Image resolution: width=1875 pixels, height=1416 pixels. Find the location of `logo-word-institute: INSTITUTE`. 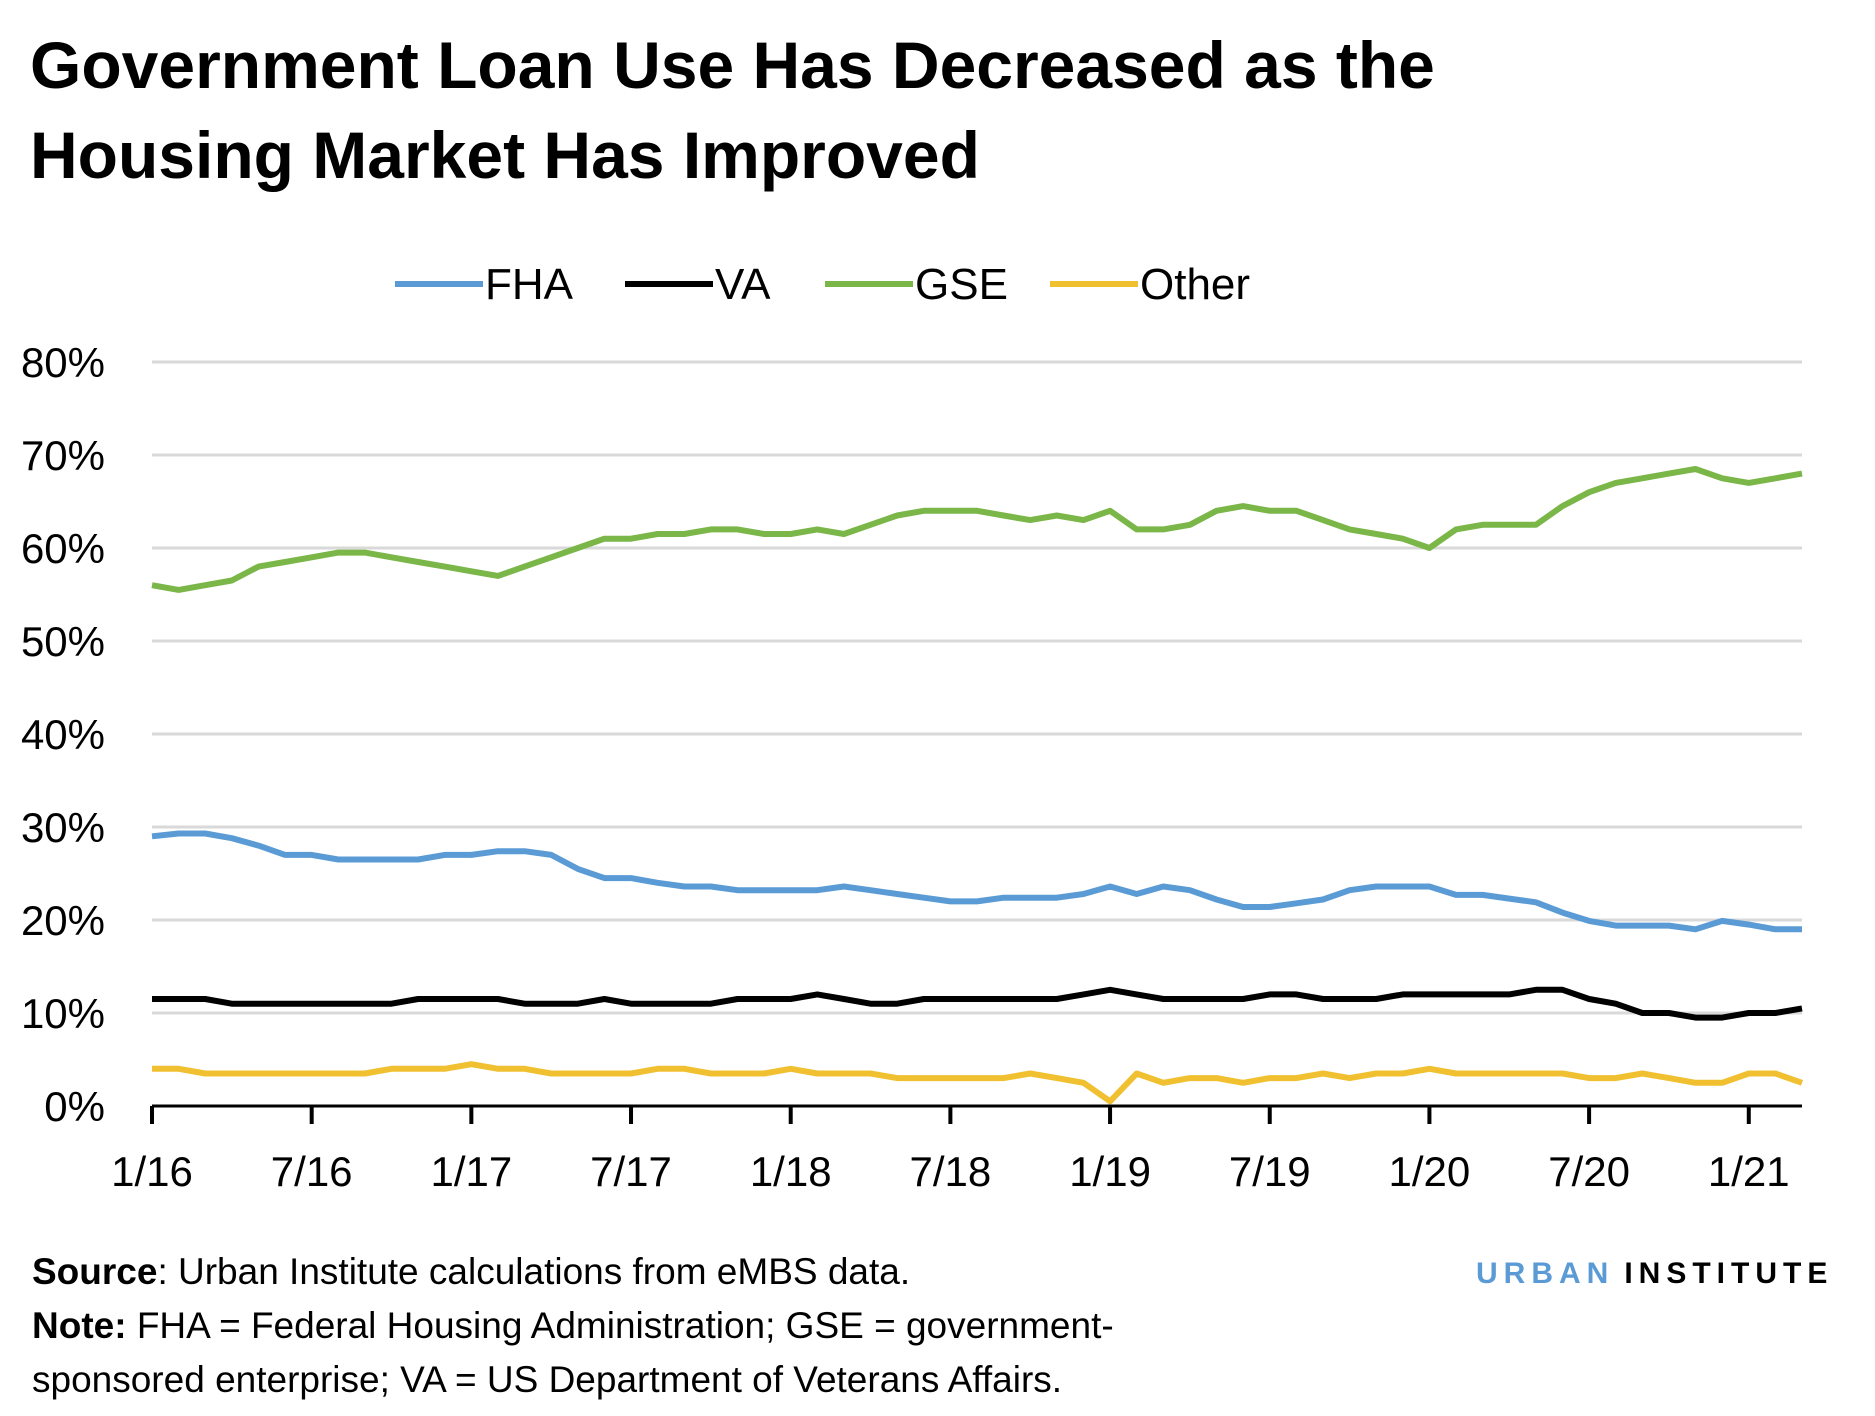

logo-word-institute: INSTITUTE is located at coordinates (1728, 1273).